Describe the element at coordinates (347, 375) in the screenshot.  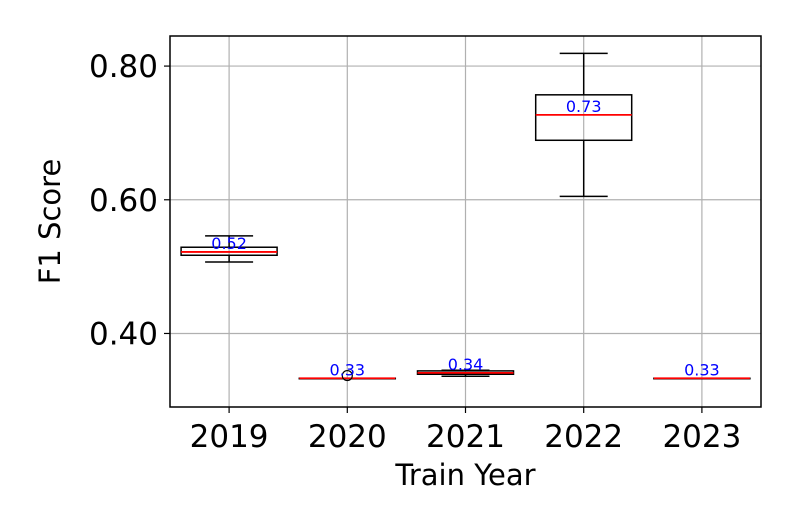
I see `outlier-point` at that location.